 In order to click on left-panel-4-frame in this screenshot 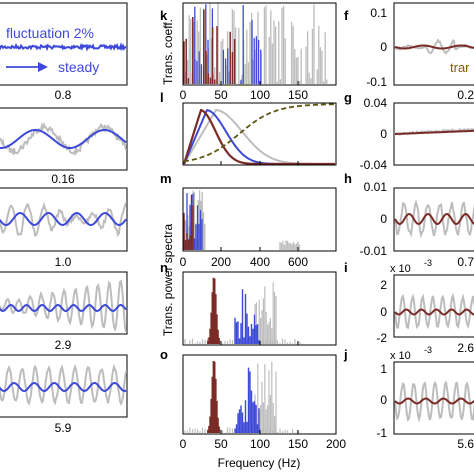, I will do `click(64, 303)`.